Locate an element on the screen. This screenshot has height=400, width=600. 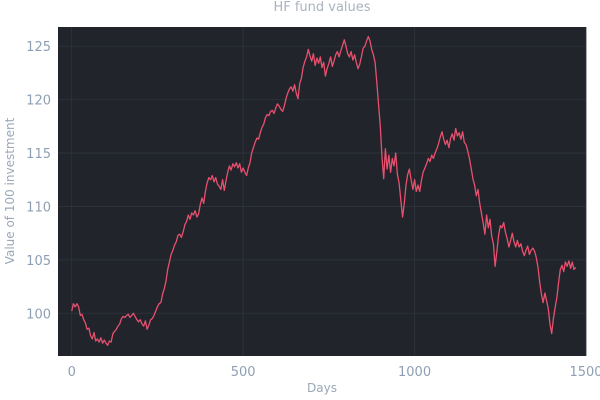
y-tick-label: 105 is located at coordinates (38, 261).